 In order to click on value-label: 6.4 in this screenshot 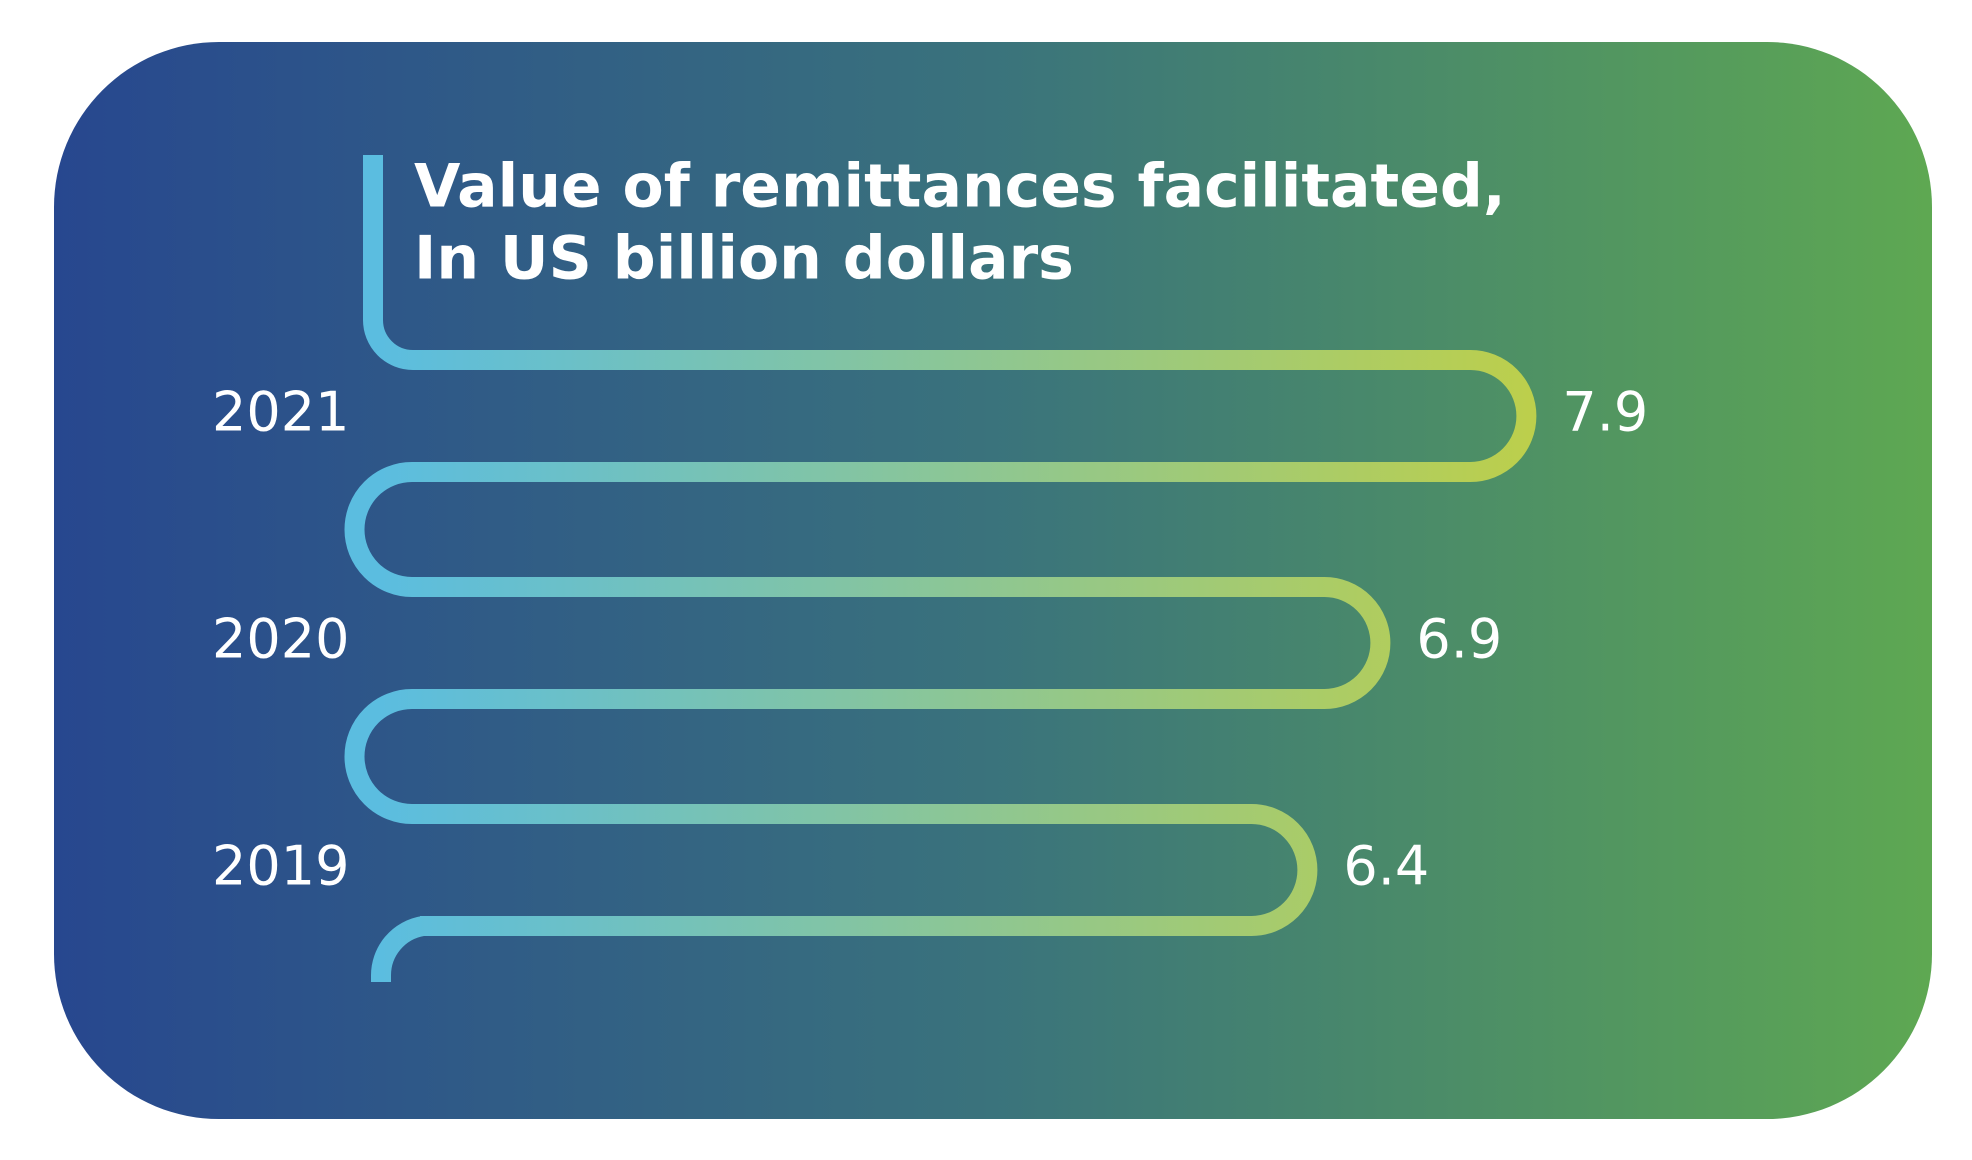, I will do `click(1386, 866)`.